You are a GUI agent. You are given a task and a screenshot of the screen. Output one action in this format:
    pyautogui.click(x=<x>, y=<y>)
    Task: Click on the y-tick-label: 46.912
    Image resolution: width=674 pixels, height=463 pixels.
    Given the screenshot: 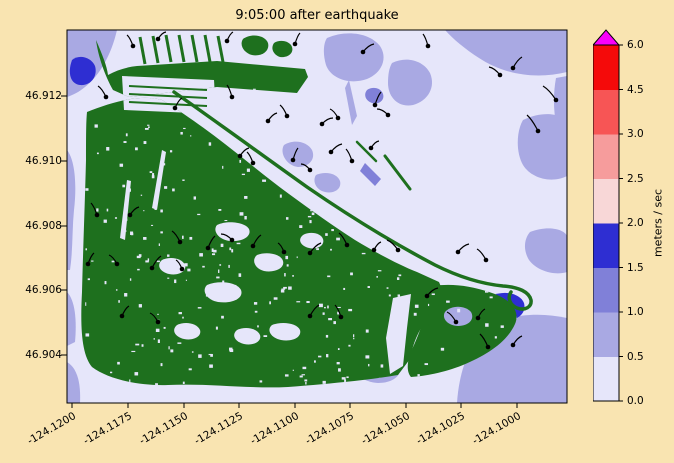 What is the action you would take?
    pyautogui.click(x=43, y=96)
    